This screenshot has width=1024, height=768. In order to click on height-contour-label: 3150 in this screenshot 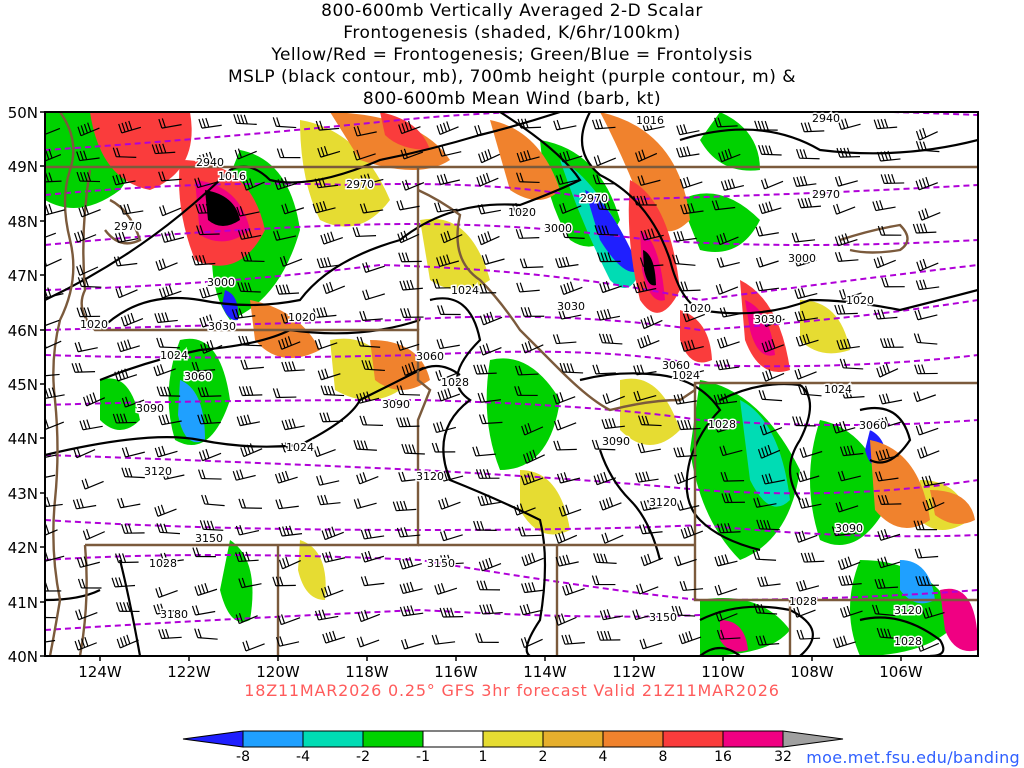, I will do `click(209, 538)`.